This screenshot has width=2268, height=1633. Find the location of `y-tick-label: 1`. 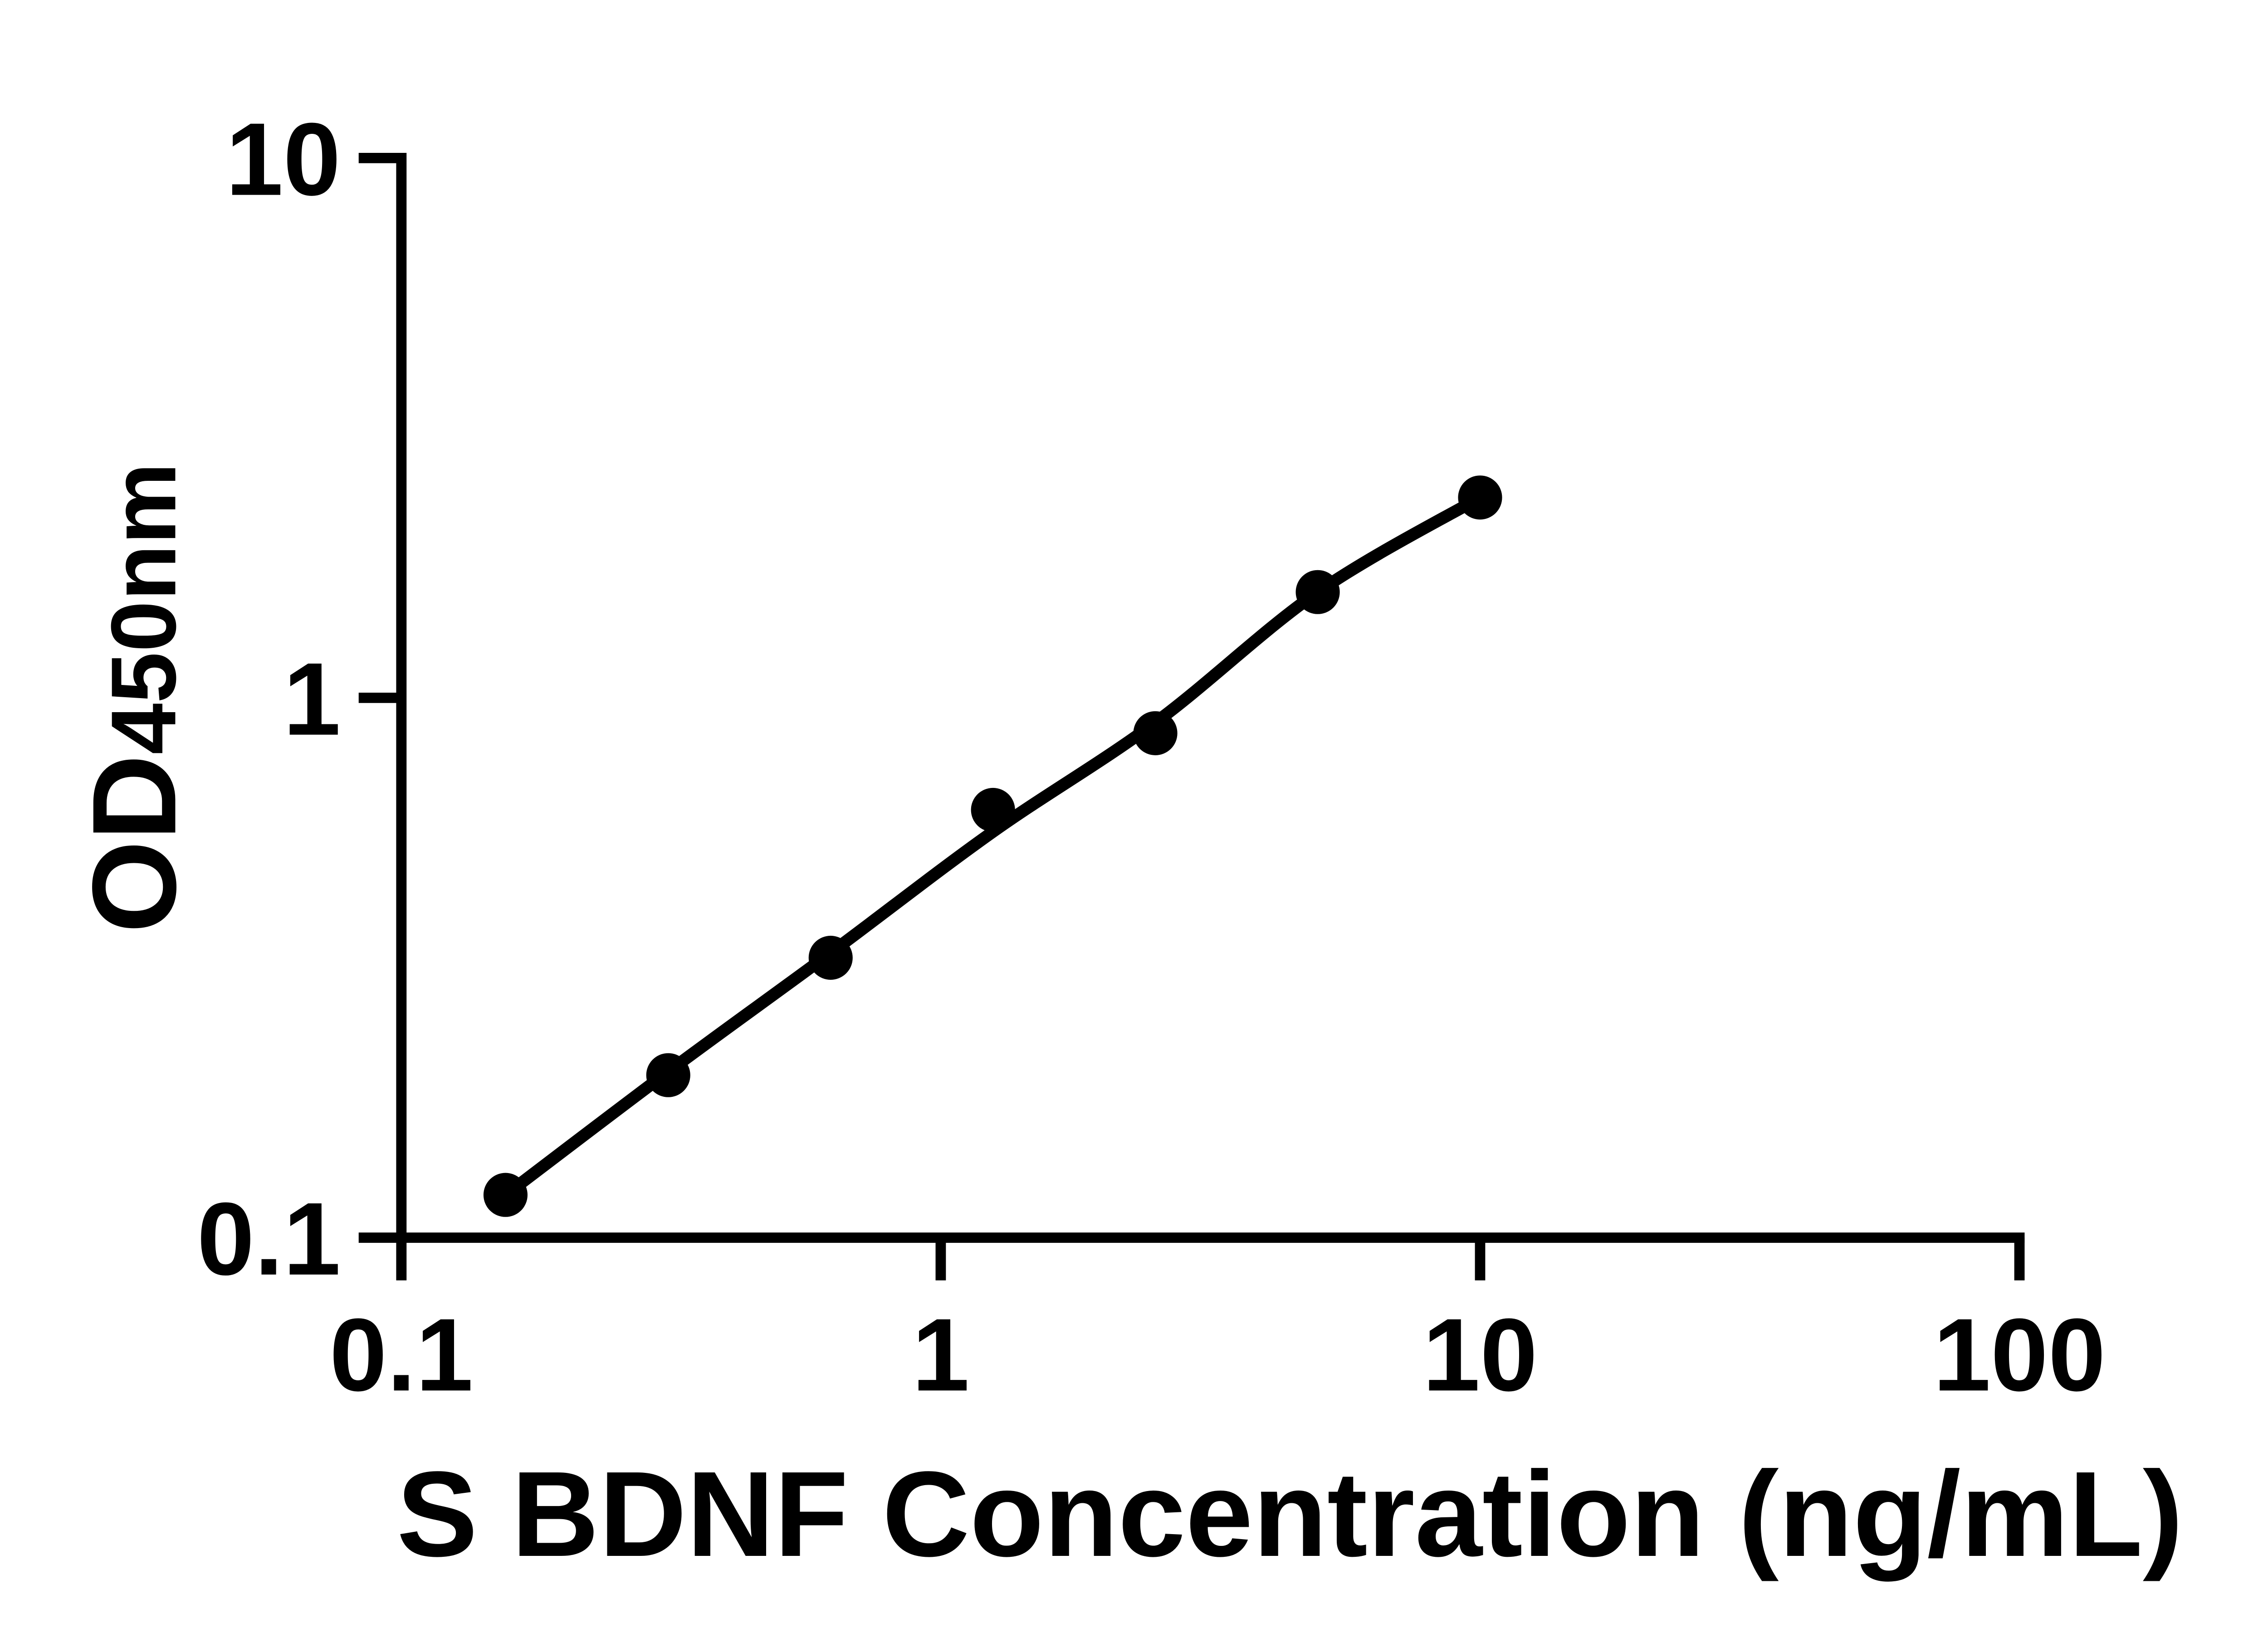

y-tick-label: 1 is located at coordinates (312, 699).